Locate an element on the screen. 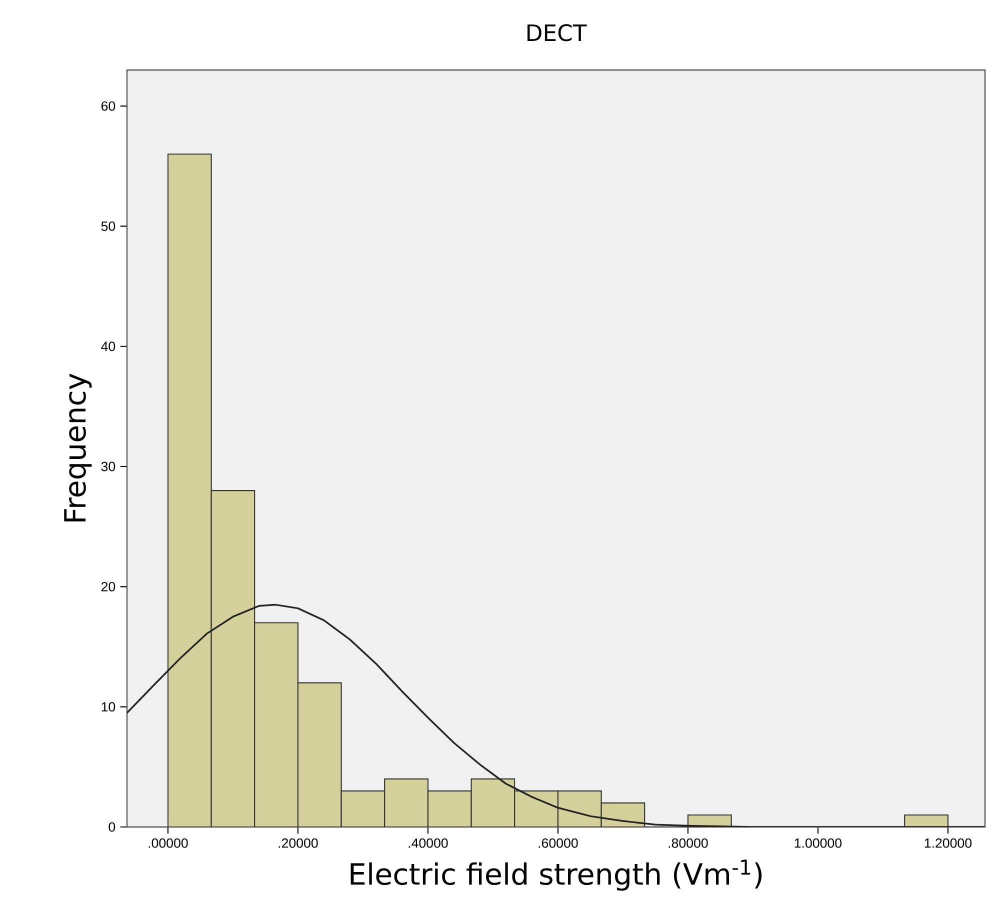  x-tick-label: .80000 is located at coordinates (688, 843).